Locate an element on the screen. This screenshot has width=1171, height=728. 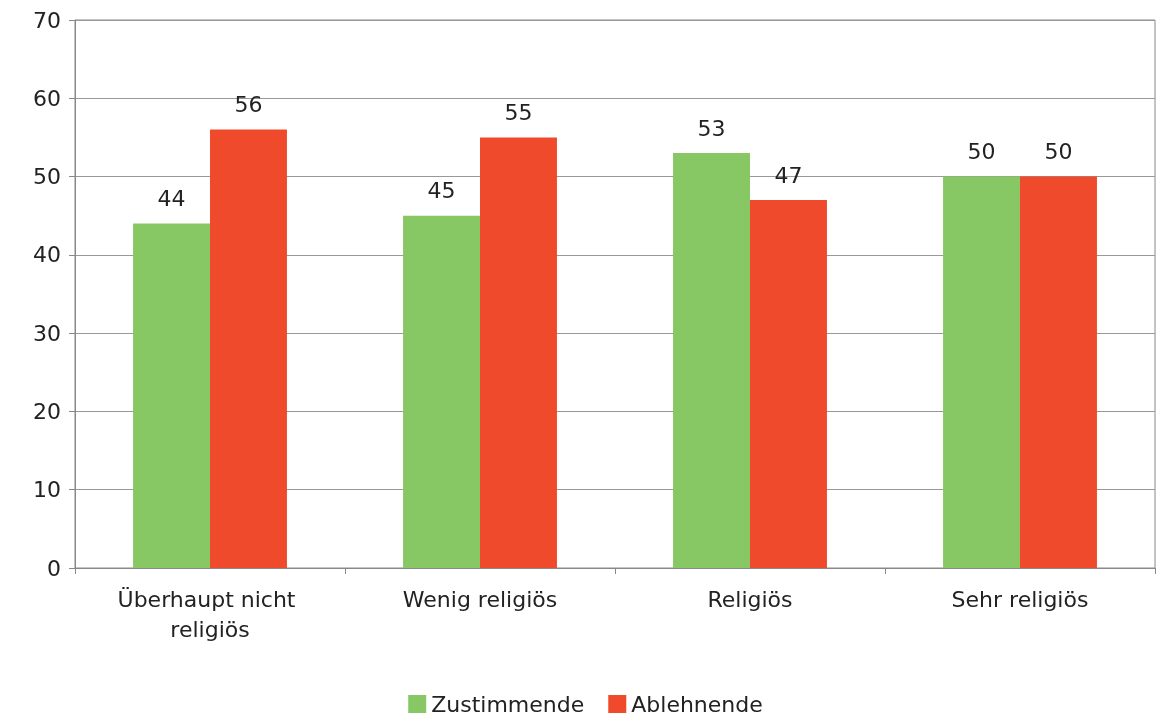
y-tick-label: 20 is located at coordinates (47, 411).